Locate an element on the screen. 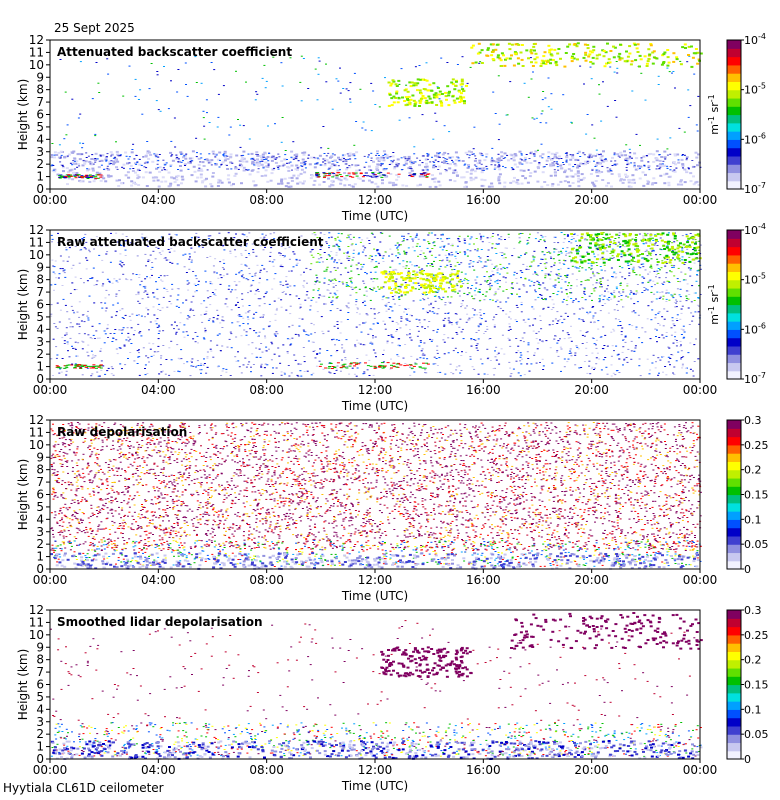 This screenshot has width=780, height=800. colorbar-segment is located at coordinates (734, 53).